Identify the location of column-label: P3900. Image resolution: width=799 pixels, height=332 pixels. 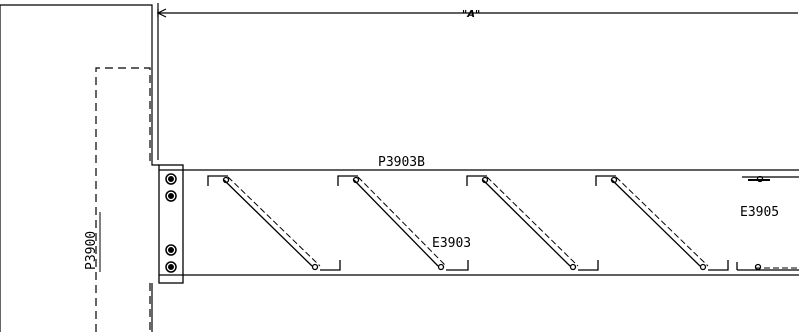
(91, 250).